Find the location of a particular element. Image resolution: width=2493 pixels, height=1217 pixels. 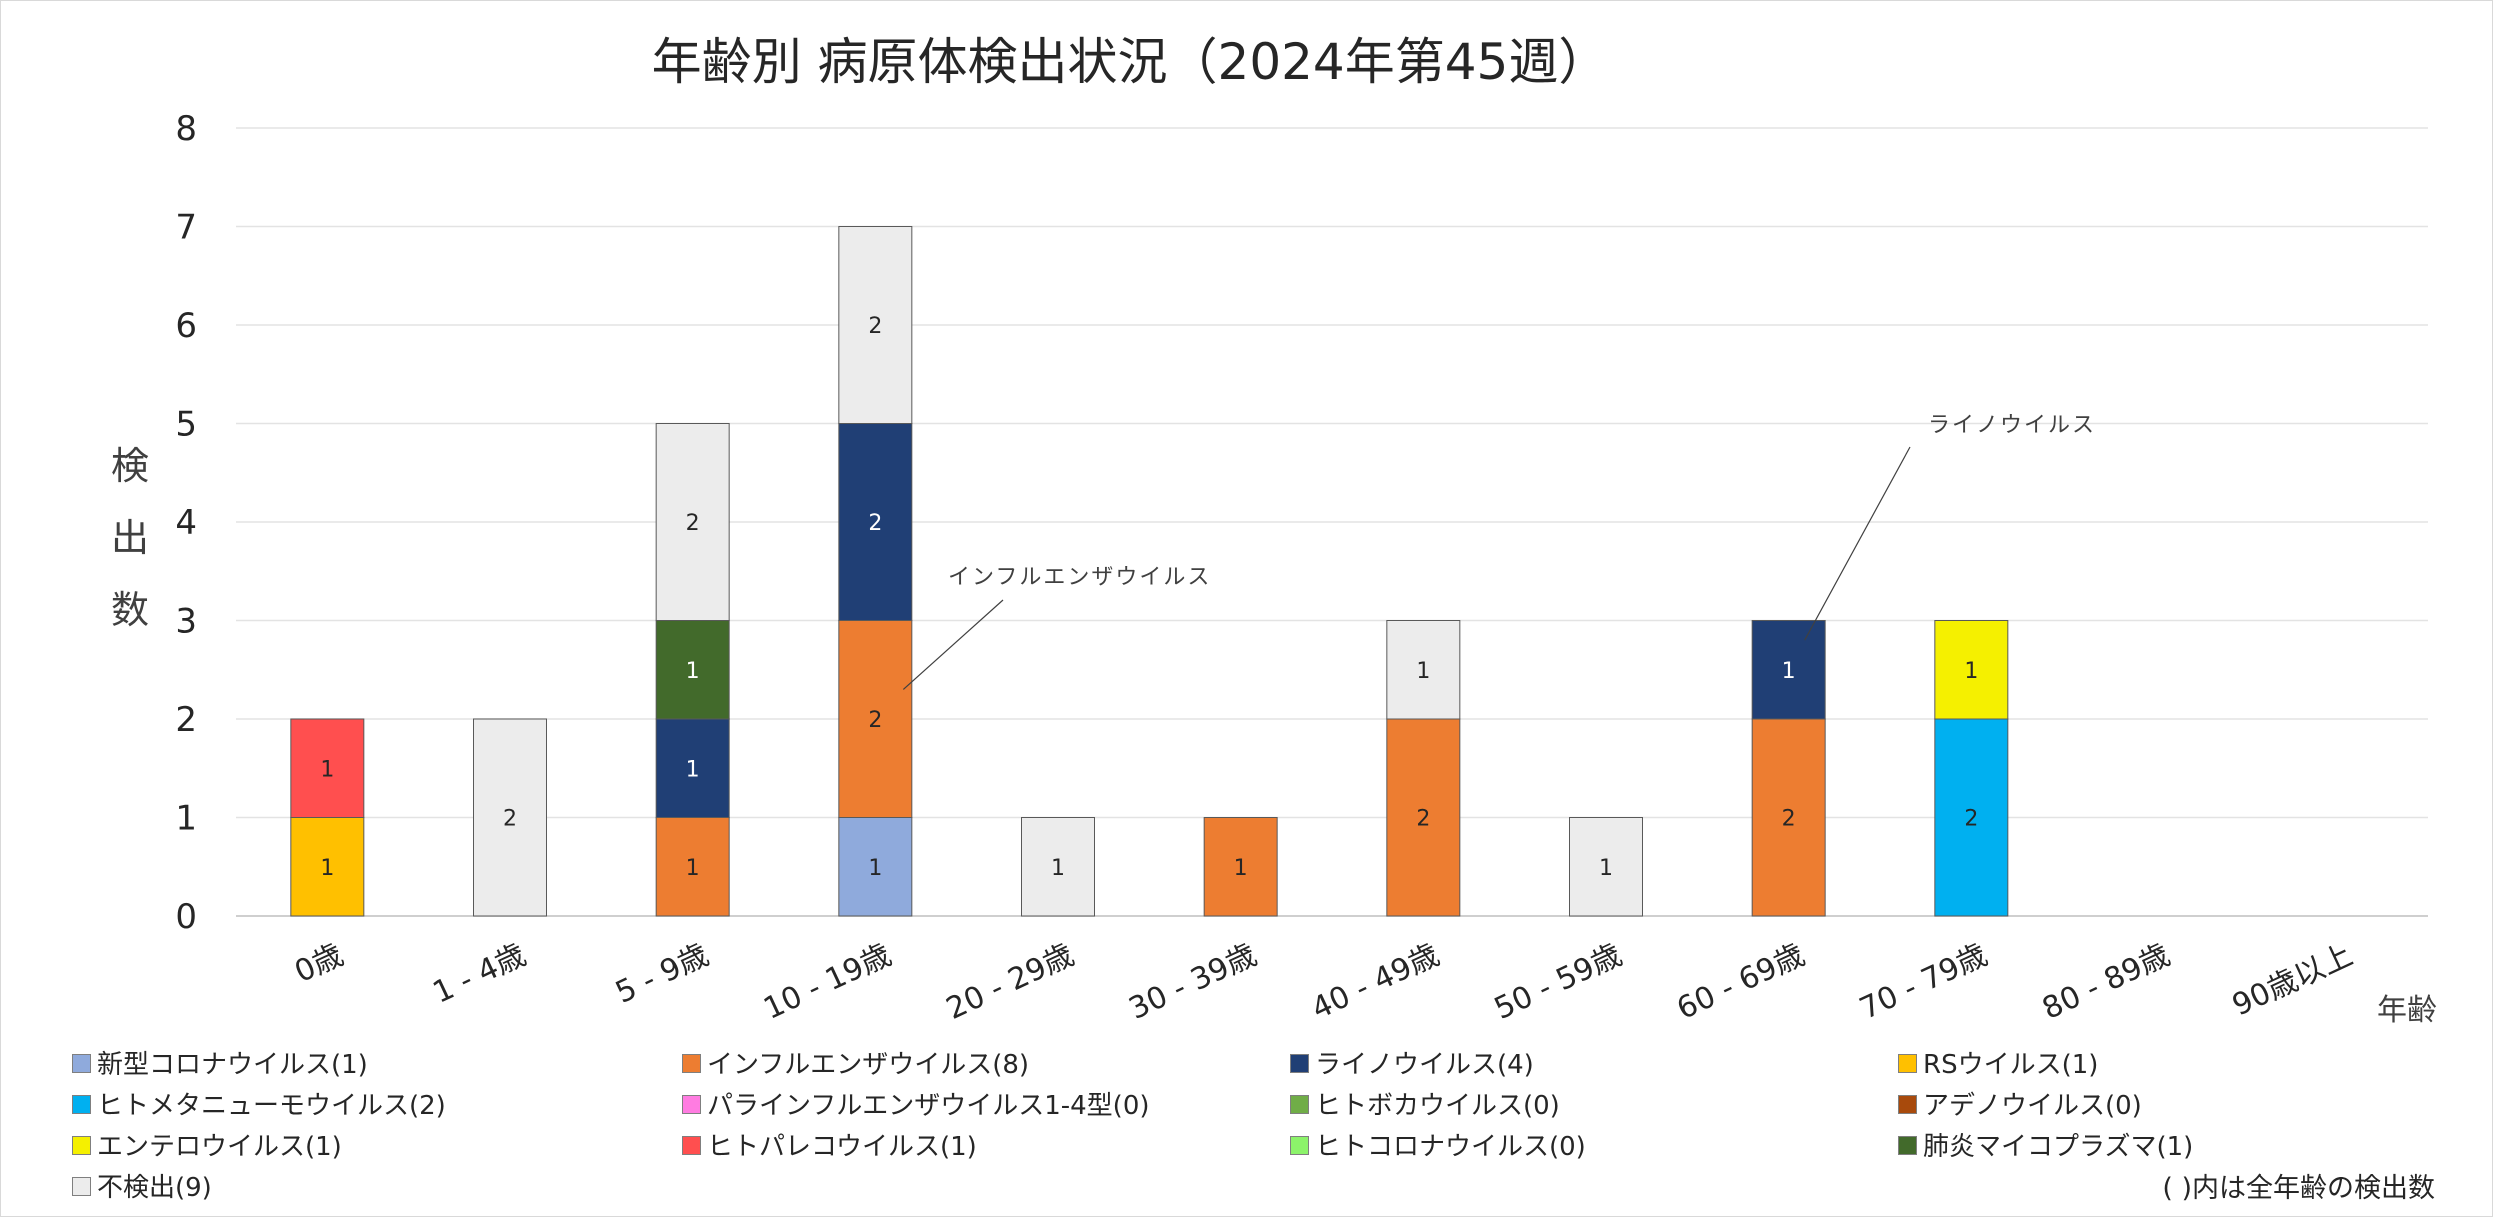

legend-item: 肺炎マイコプラズマ(1) is located at coordinates (2045, 1147).